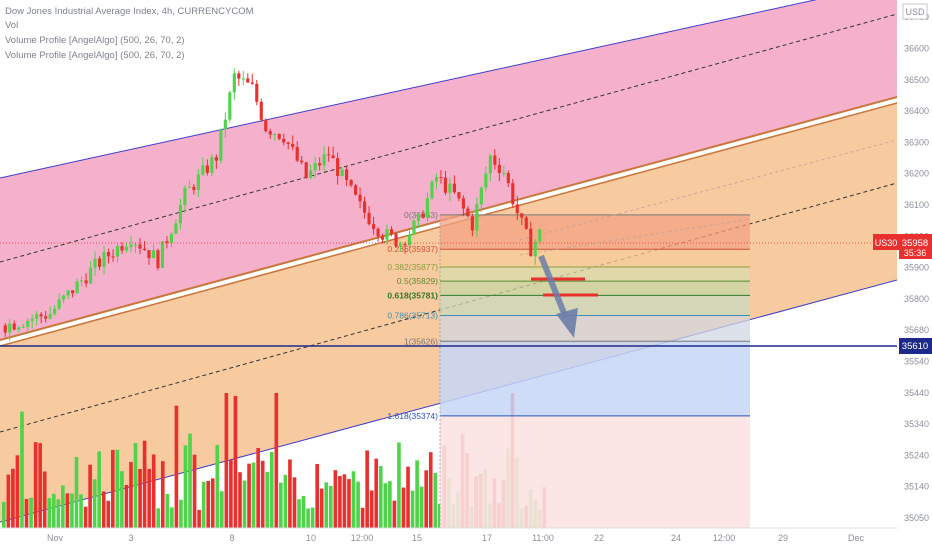 This screenshot has width=932, height=550. I want to click on projection-line, so click(635, 237).